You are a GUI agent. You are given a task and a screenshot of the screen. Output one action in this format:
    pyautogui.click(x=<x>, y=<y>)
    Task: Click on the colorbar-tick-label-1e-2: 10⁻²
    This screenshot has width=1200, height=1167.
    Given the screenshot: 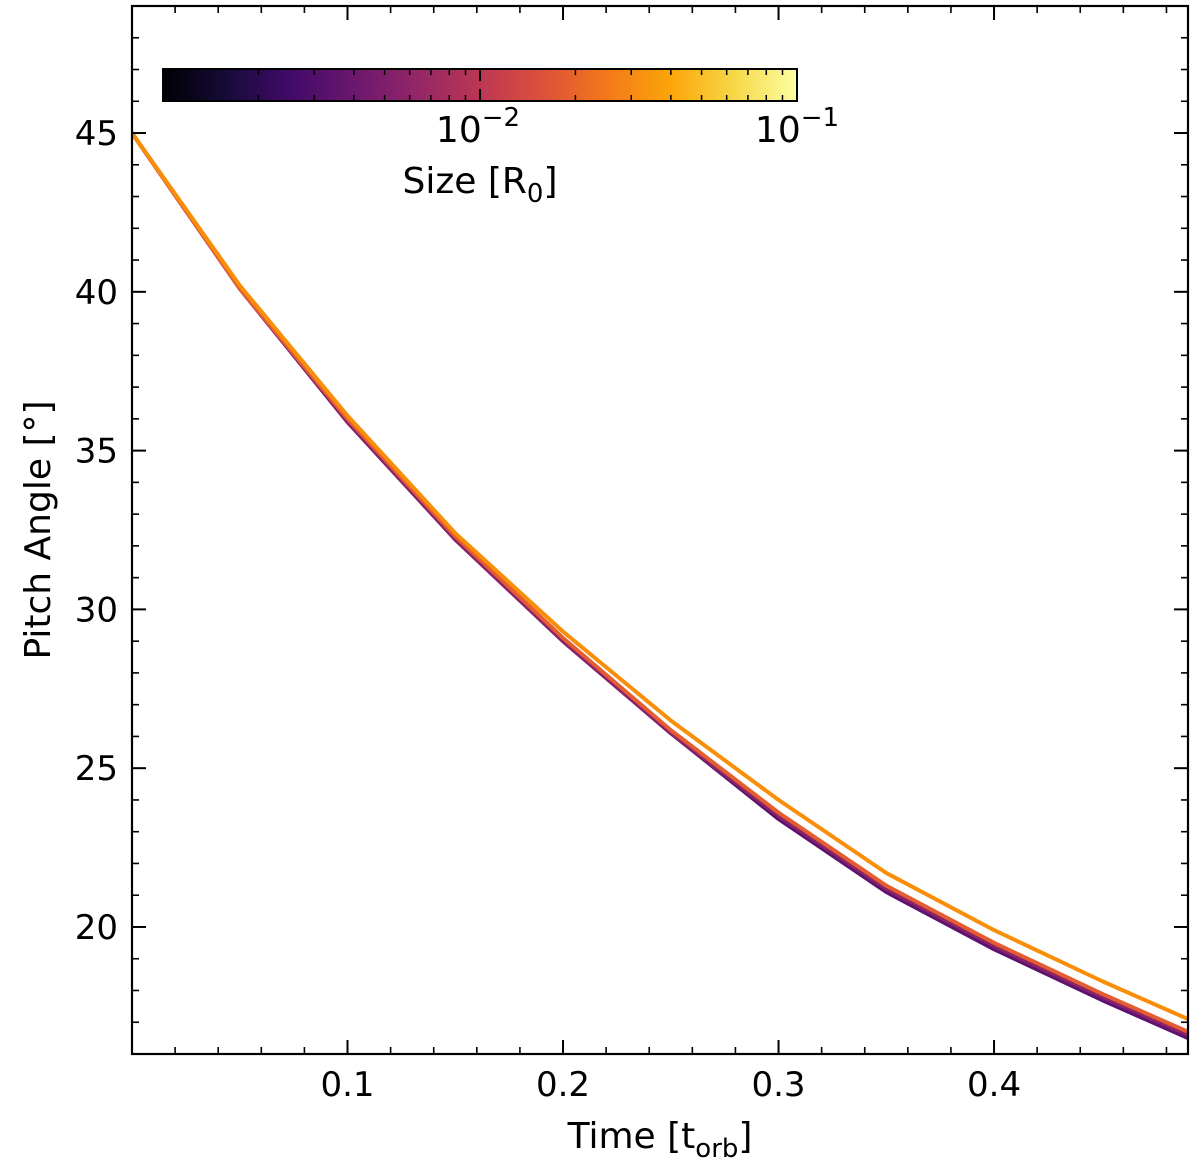 What is the action you would take?
    pyautogui.click(x=478, y=127)
    